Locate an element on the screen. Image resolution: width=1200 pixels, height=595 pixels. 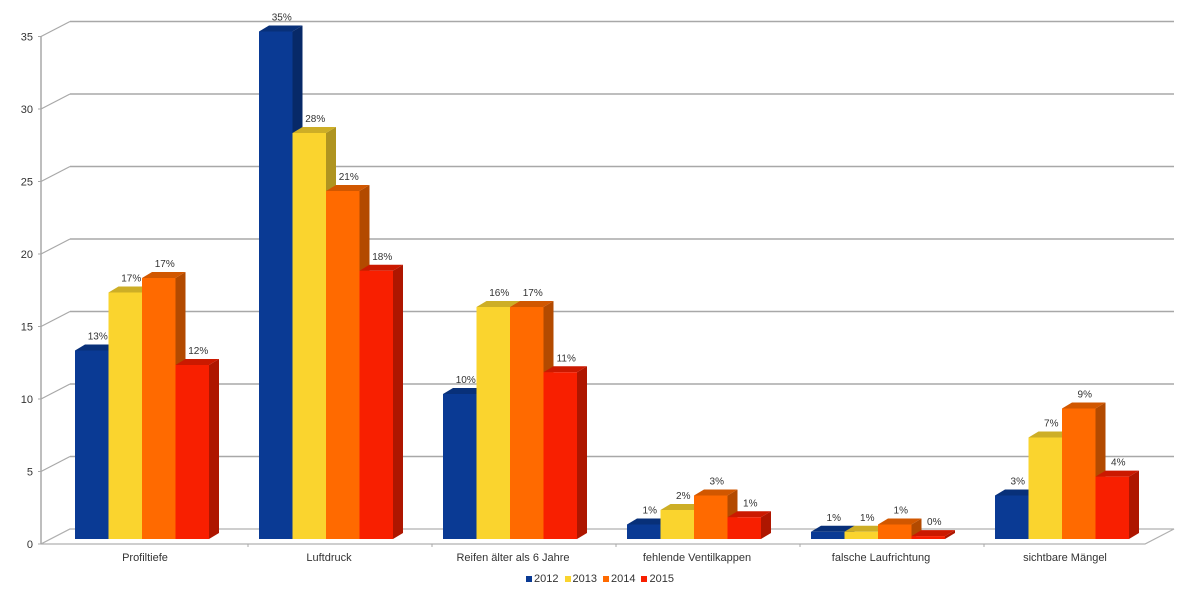
data-label: 16% is located at coordinates (499, 293).